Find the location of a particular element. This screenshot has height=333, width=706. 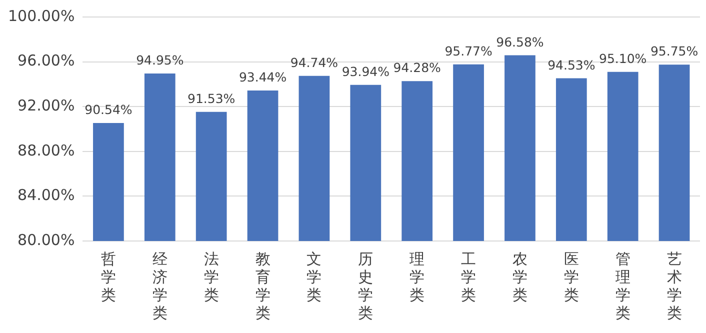

y-tick-label: 96.00% is located at coordinates (46, 61).